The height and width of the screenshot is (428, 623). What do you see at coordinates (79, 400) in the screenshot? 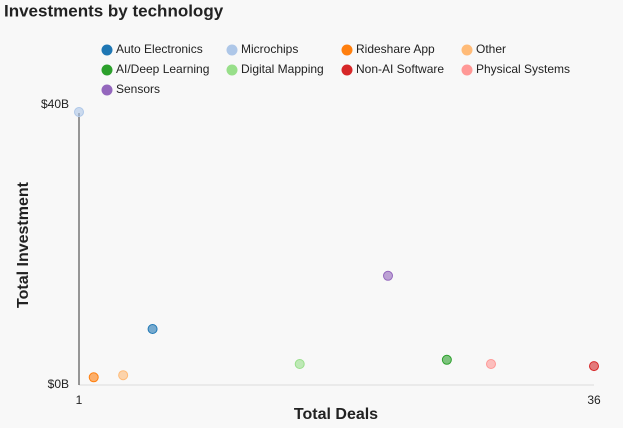
I see `x-tick-label: 1` at bounding box center [79, 400].